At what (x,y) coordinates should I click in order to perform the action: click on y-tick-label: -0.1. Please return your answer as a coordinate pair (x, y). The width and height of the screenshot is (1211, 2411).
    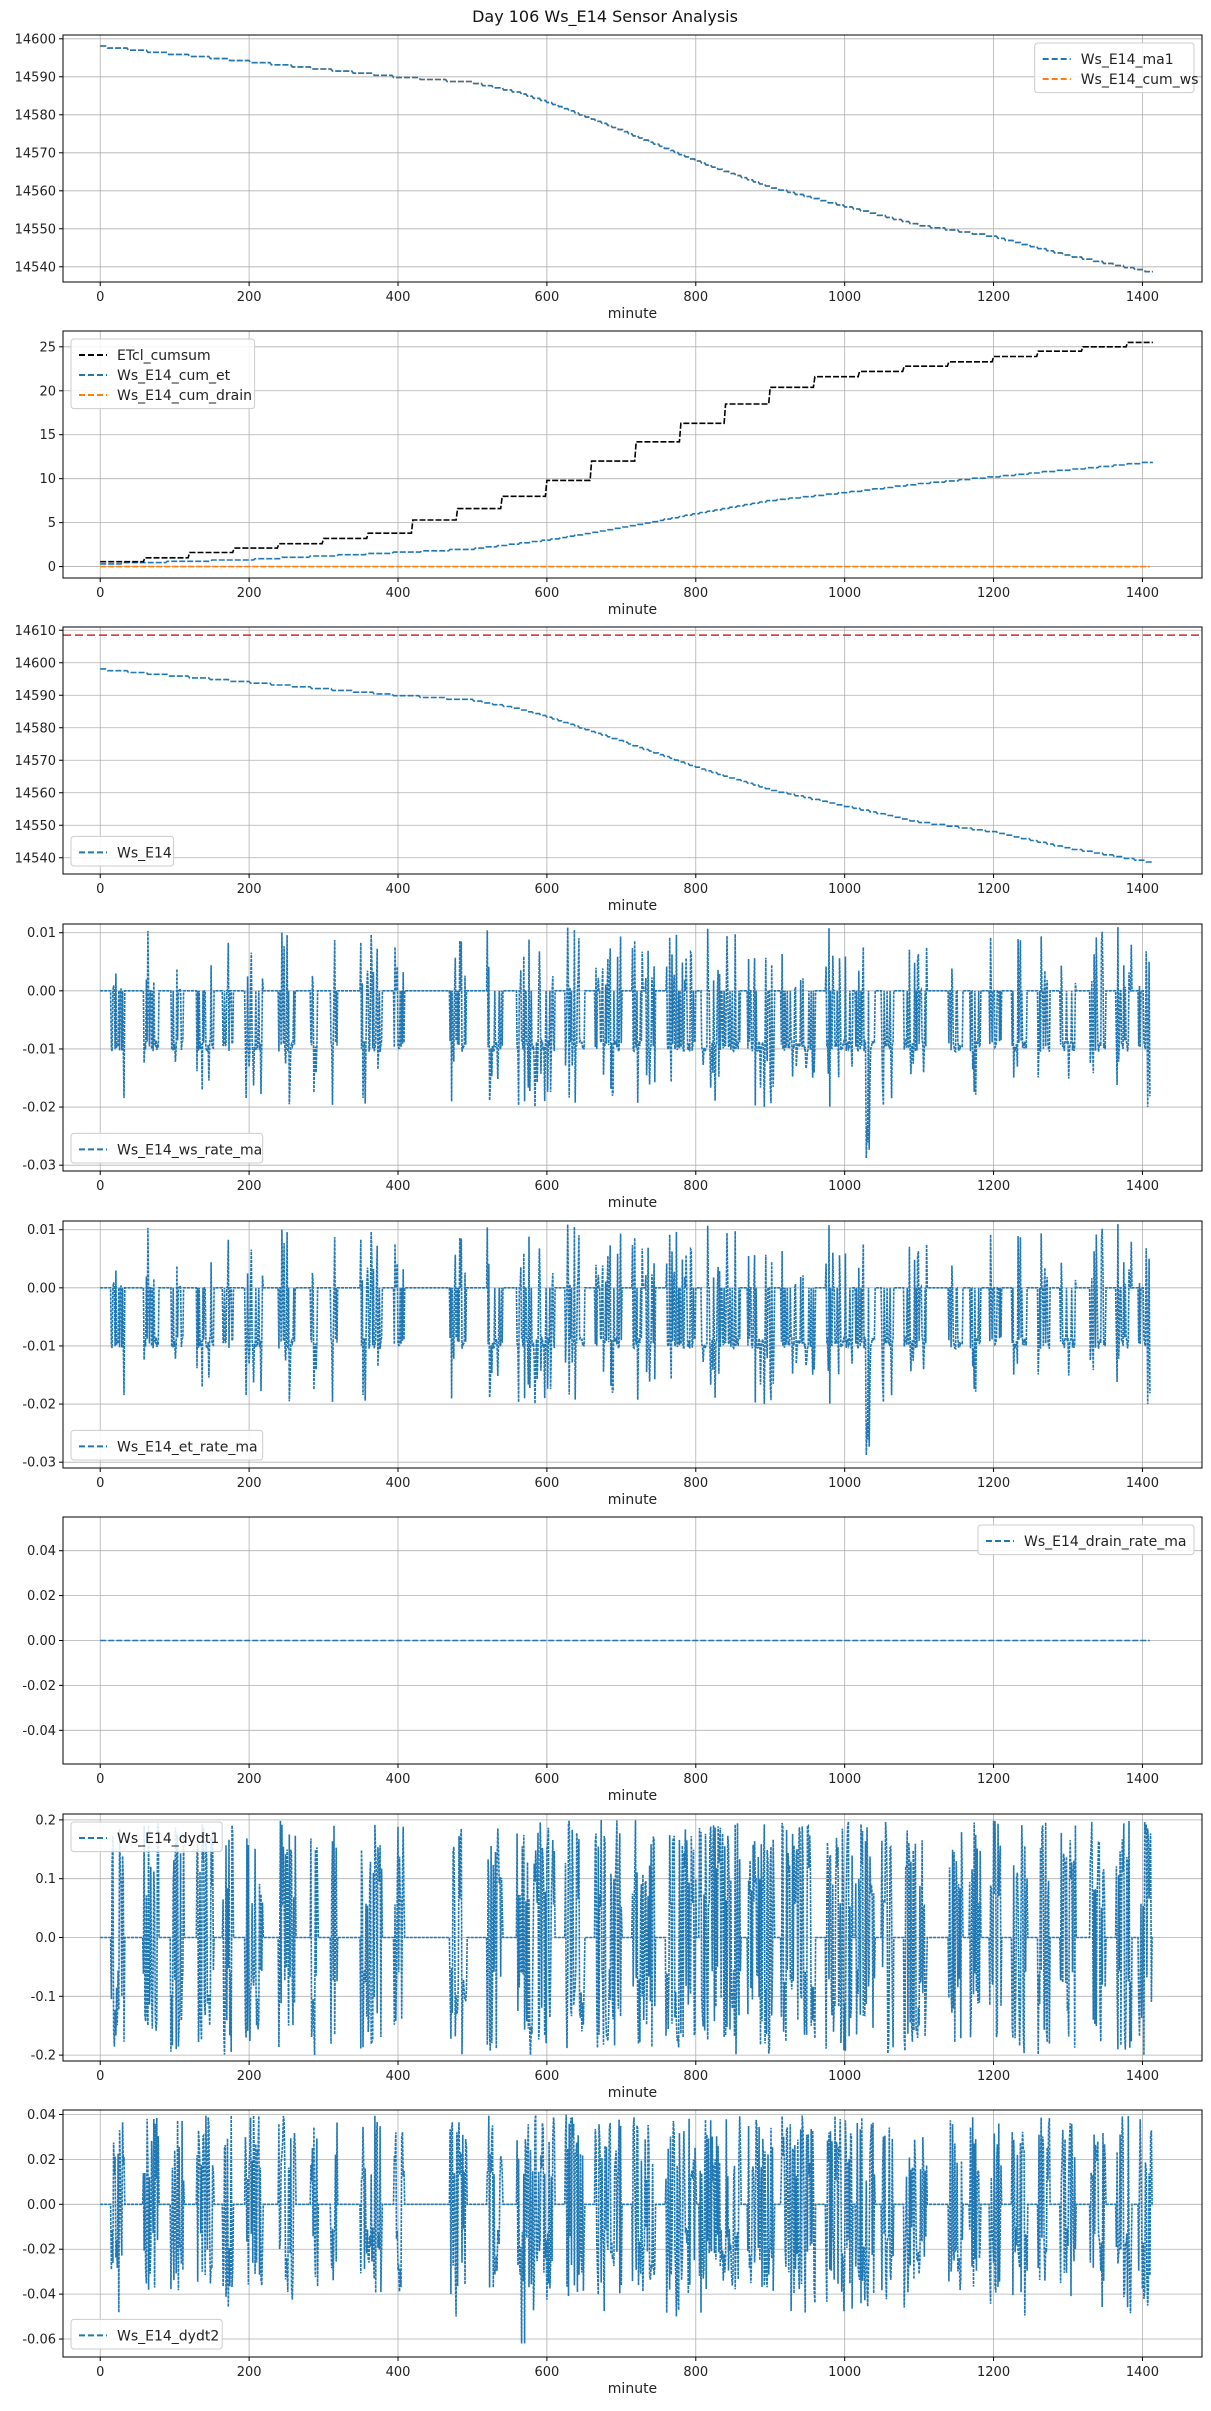
    Looking at the image, I should click on (43, 1997).